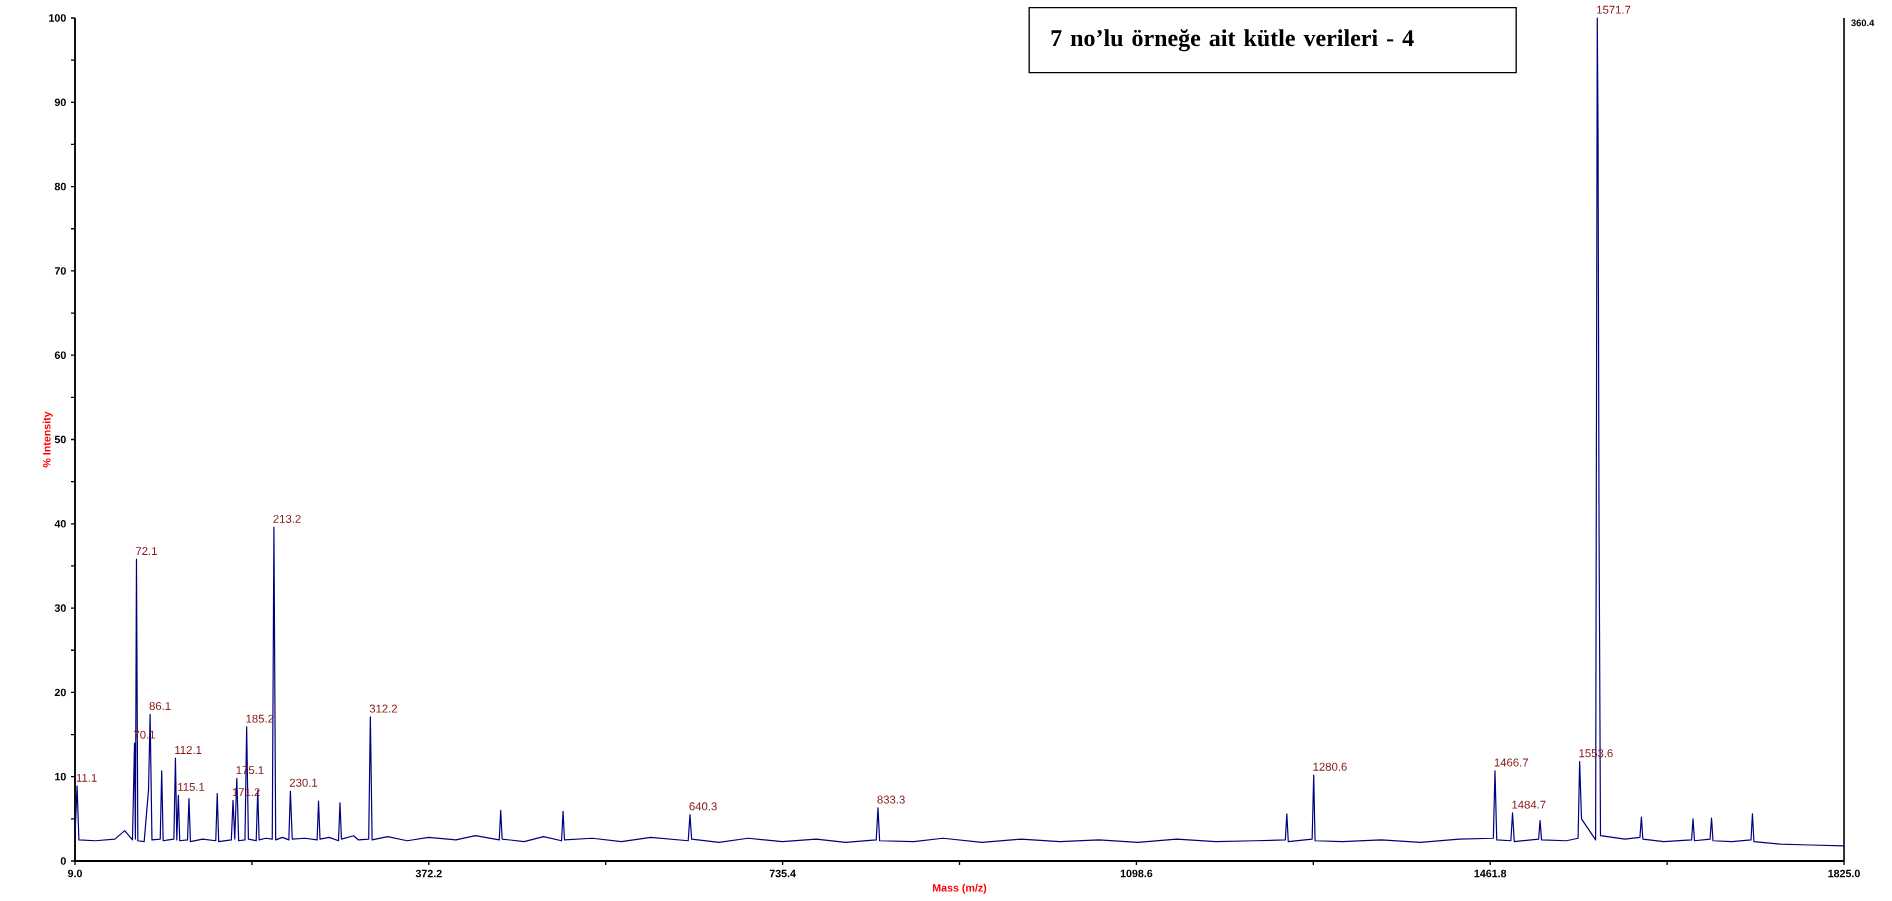  Describe the element at coordinates (60, 271) in the screenshot. I see `y-tick-label: 70` at that location.